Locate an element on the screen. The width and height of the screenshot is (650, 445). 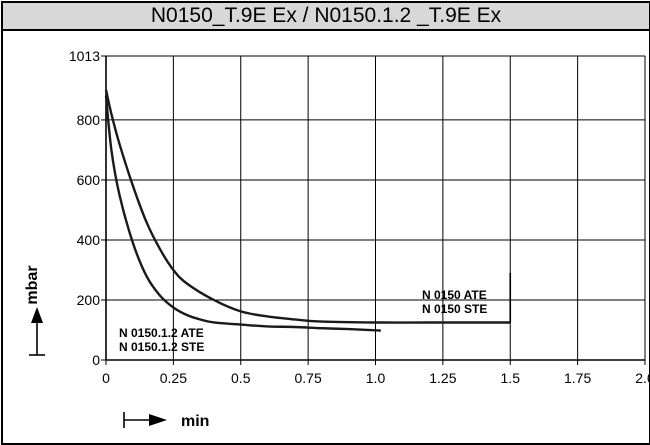
y-tick-label: 800 is located at coordinates (89, 120).